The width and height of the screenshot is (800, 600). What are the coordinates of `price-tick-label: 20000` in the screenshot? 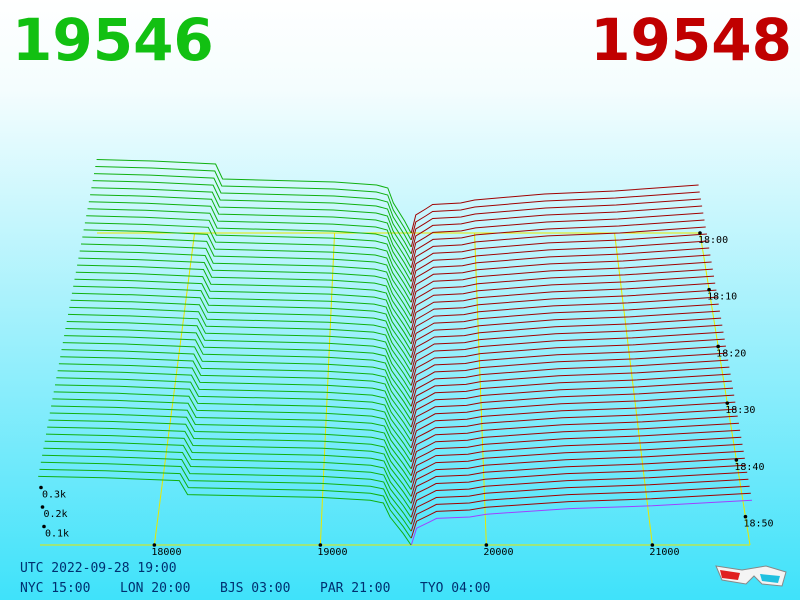 It's located at (498, 552).